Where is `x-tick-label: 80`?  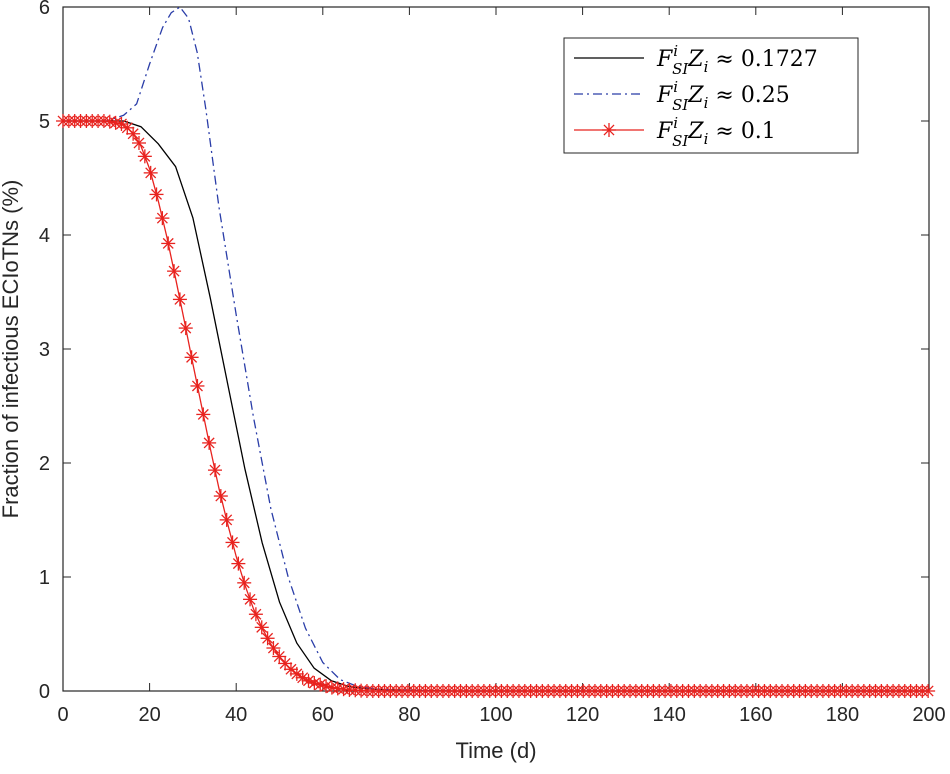
x-tick-label: 80 is located at coordinates (409, 715).